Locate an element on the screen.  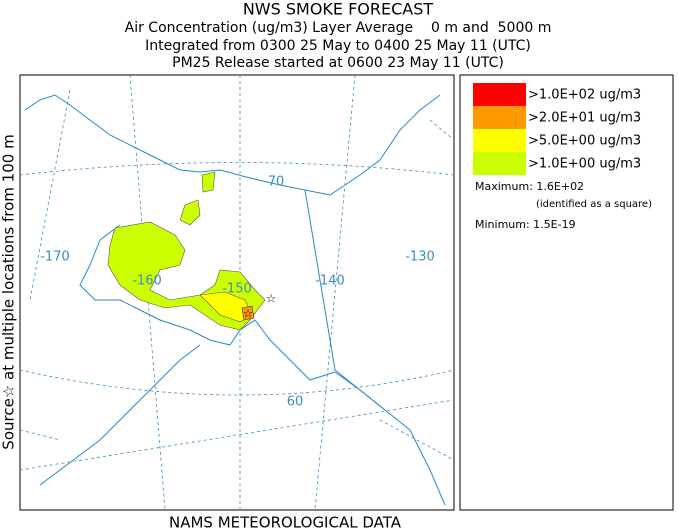
legend-label: >5.0E+00 ug/m3 is located at coordinates (584, 141).